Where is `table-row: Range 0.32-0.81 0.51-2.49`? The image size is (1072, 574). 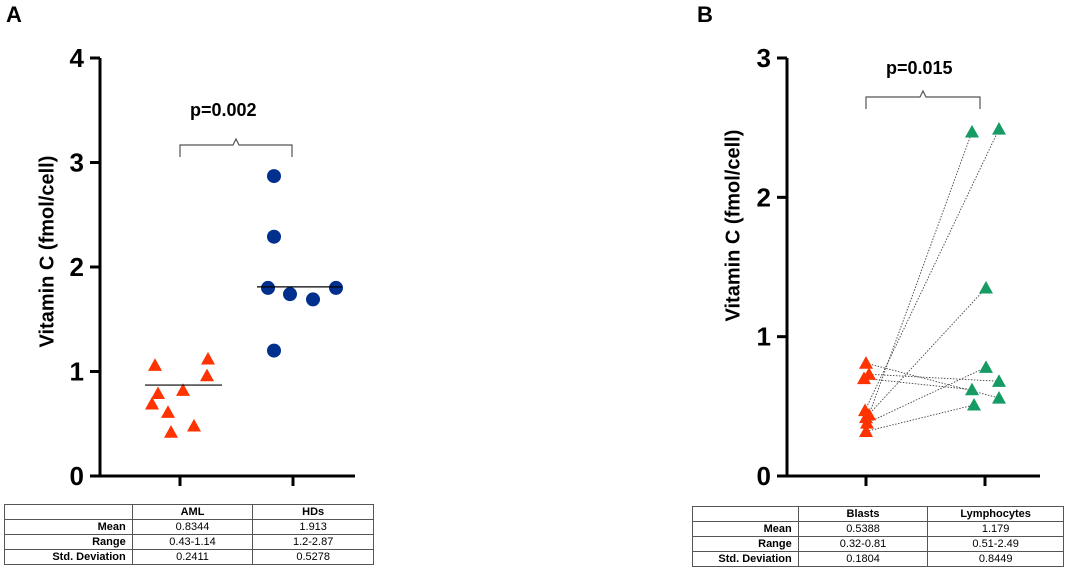 table-row: Range 0.32-0.81 0.51-2.49 is located at coordinates (878, 544).